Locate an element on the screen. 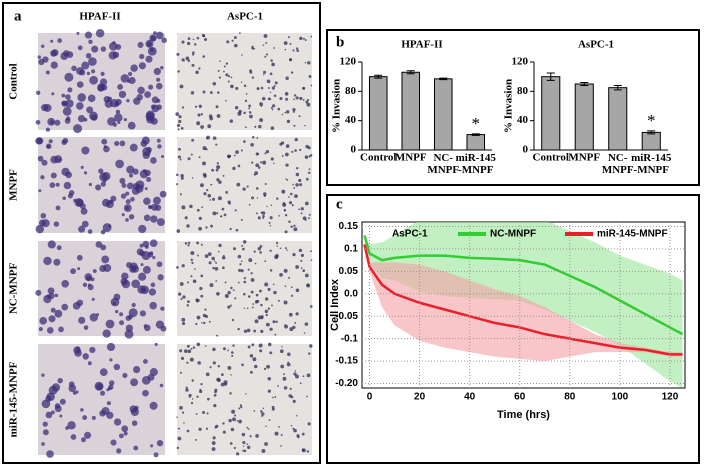 Image resolution: width=704 pixels, height=467 pixels. bar is located at coordinates (551, 113).